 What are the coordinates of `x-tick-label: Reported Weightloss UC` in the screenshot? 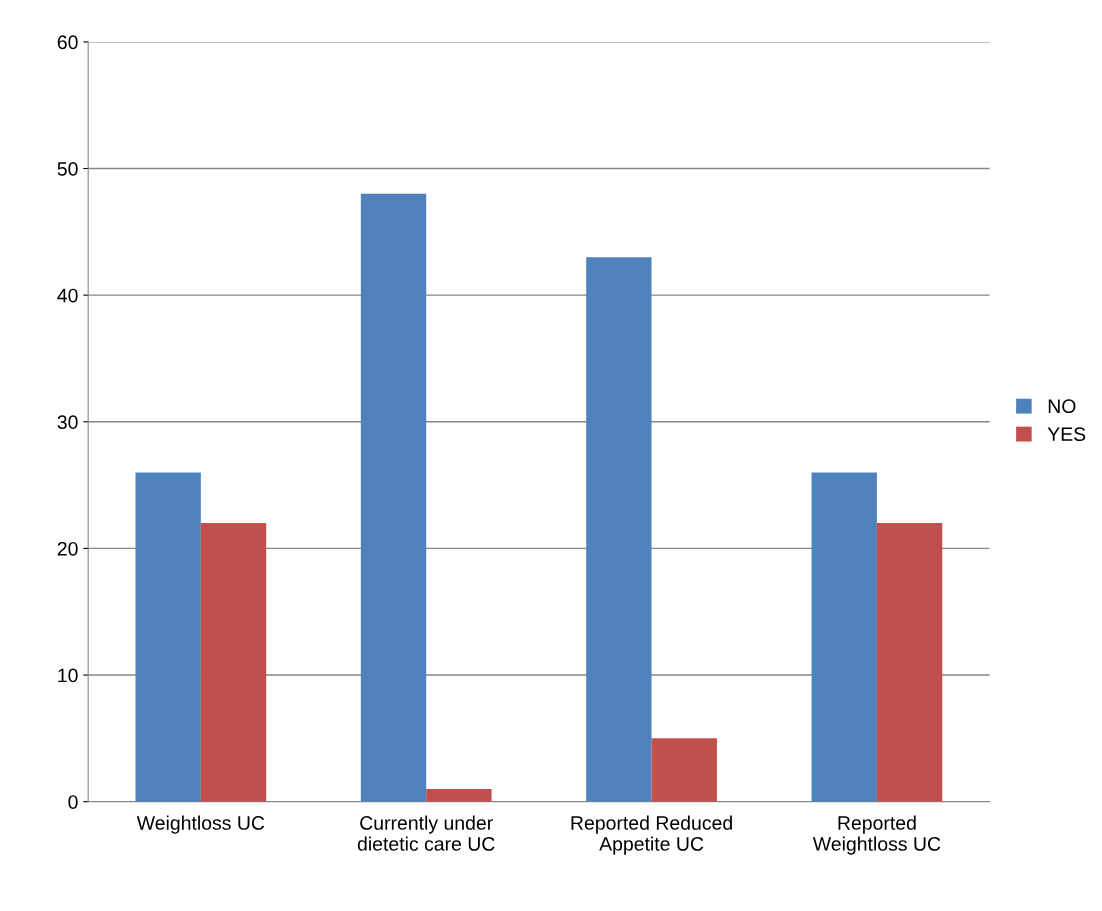 It's located at (876, 835).